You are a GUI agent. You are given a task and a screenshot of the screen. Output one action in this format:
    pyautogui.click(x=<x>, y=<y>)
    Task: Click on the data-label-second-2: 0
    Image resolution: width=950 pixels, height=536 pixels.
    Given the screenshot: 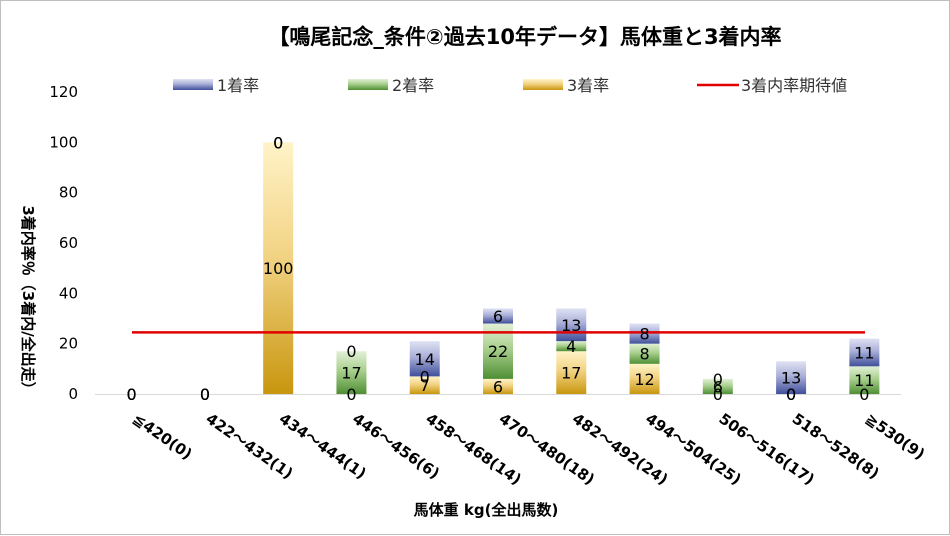 What is the action you would take?
    pyautogui.click(x=278, y=142)
    